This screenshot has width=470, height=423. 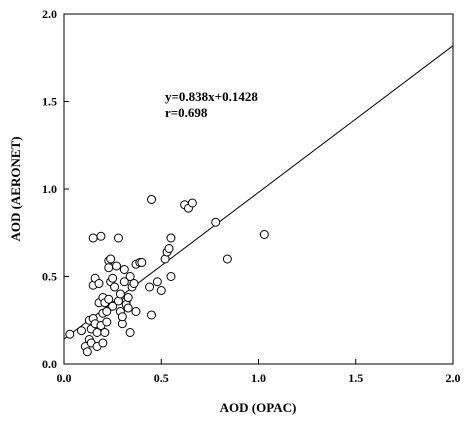 What do you see at coordinates (211, 96) in the screenshot?
I see `fit-equation: y=0.838x+0.1428` at bounding box center [211, 96].